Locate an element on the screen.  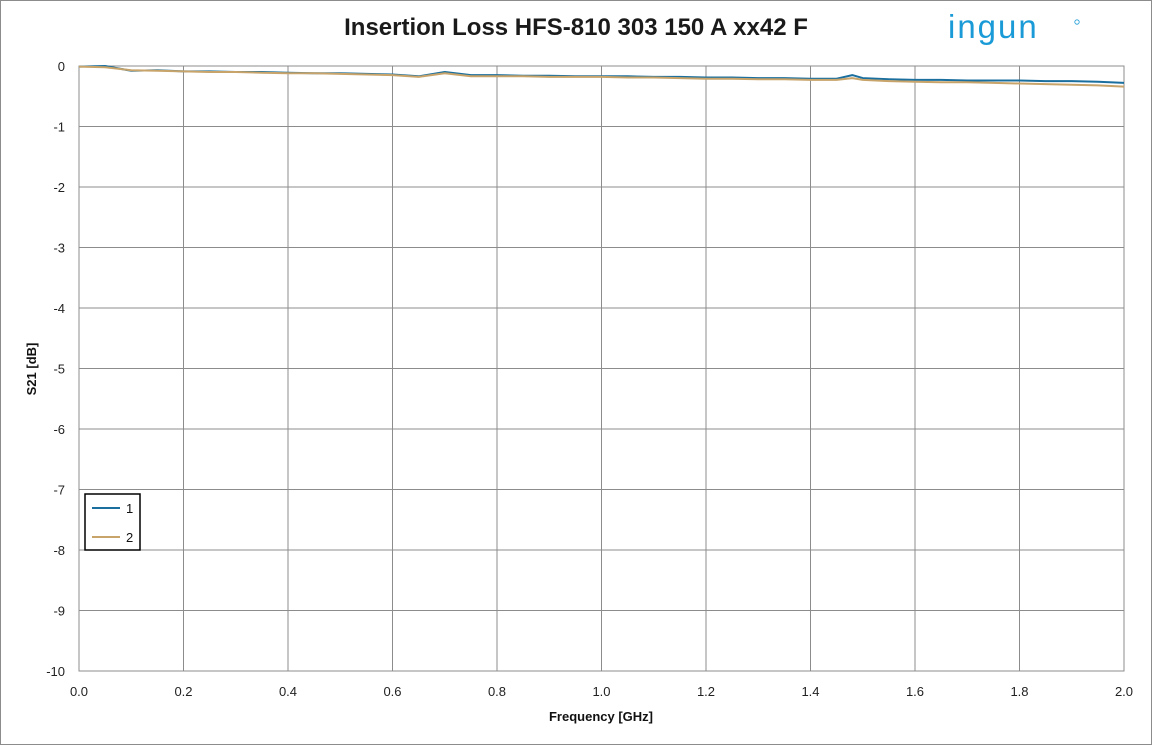
legend-box is located at coordinates (112, 522).